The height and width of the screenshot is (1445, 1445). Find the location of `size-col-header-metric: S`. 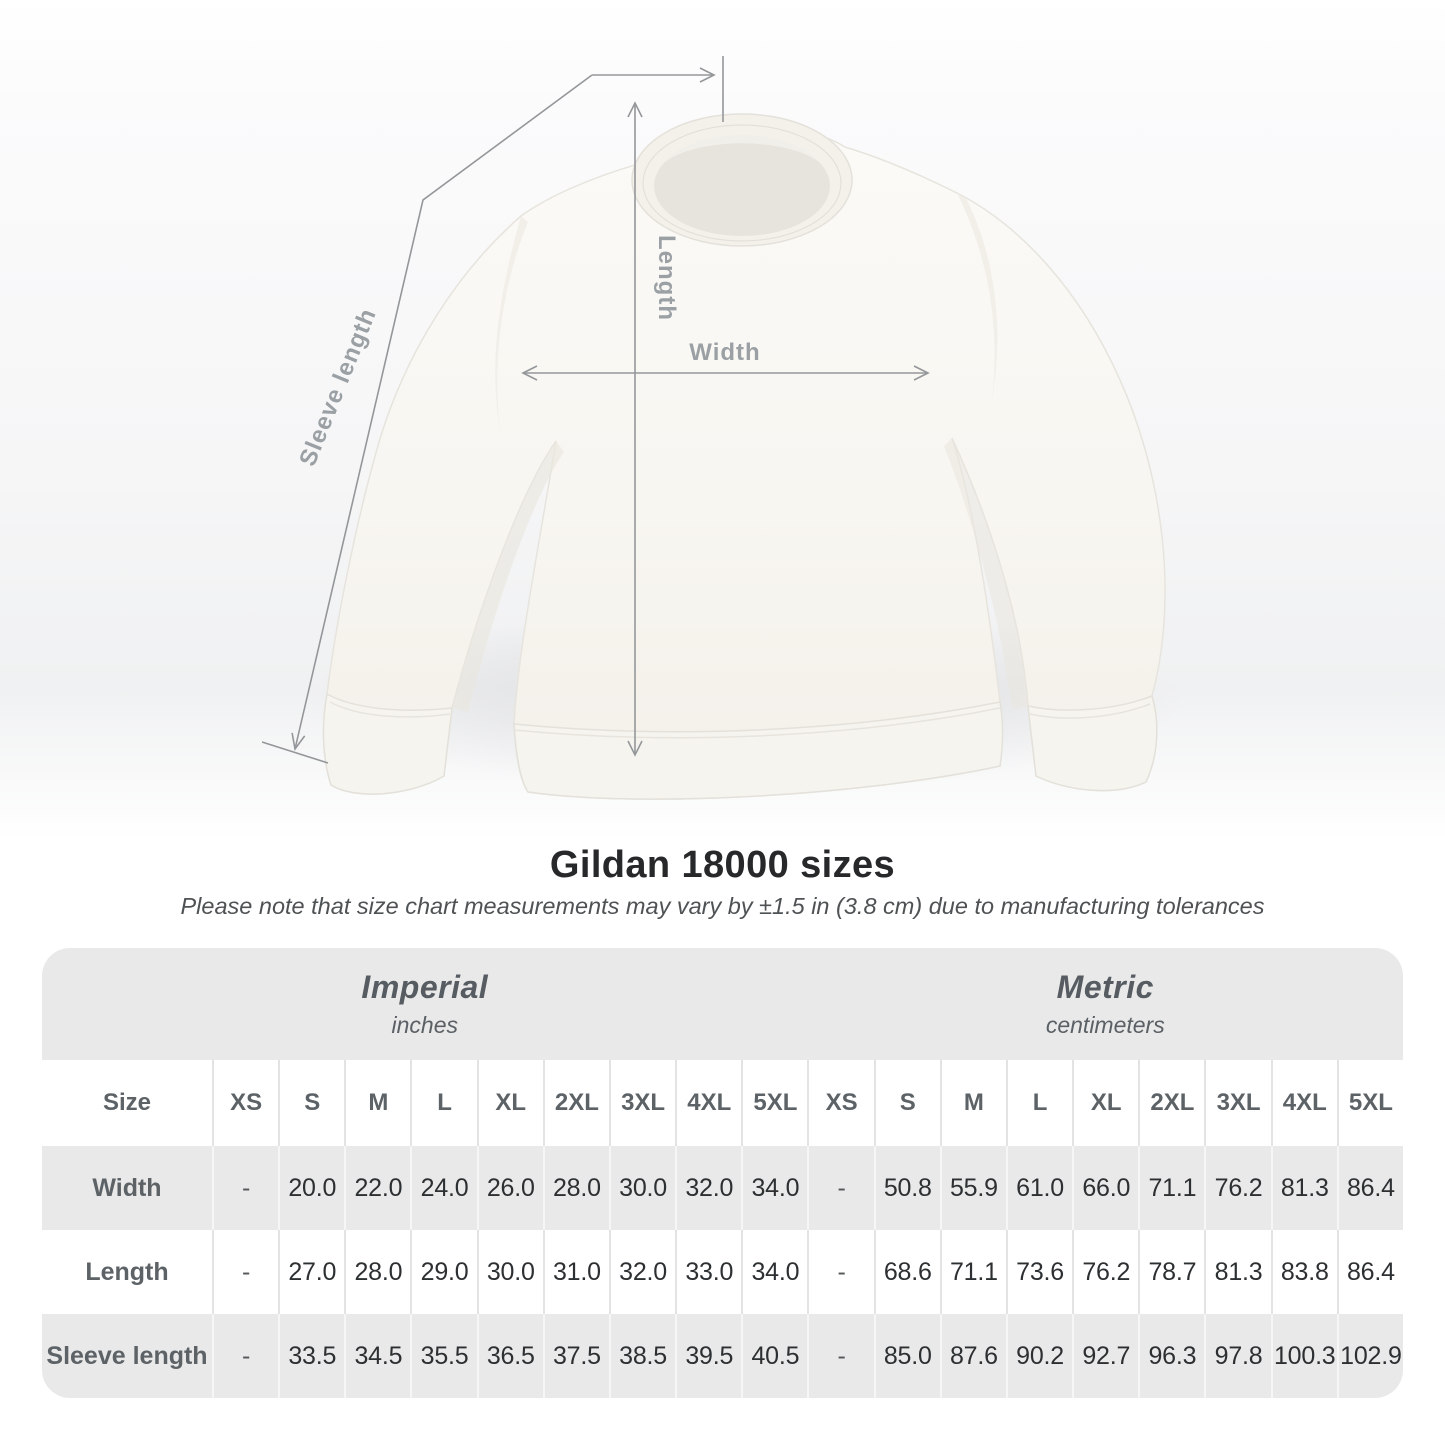

size-col-header-metric: S is located at coordinates (906, 1103).